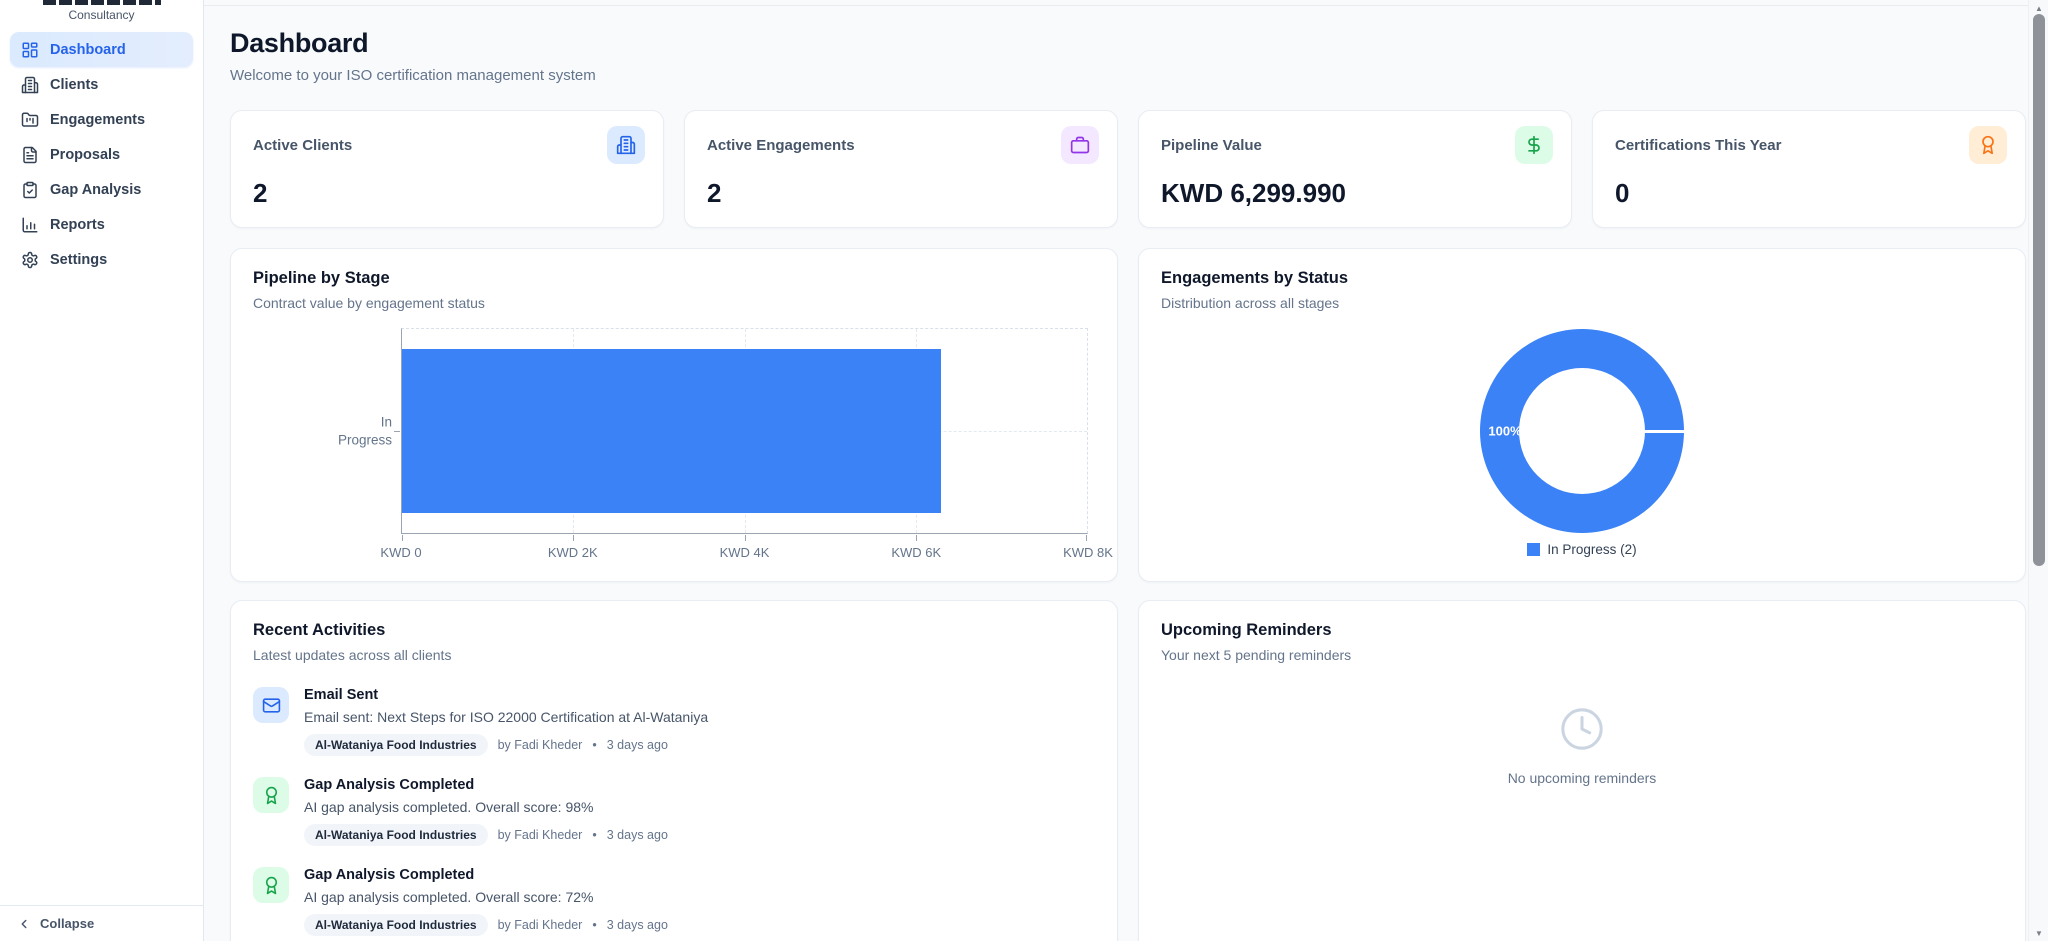 The image size is (2048, 941). What do you see at coordinates (1809, 169) in the screenshot?
I see `stat-card-certifications: Certifications This Year 0` at bounding box center [1809, 169].